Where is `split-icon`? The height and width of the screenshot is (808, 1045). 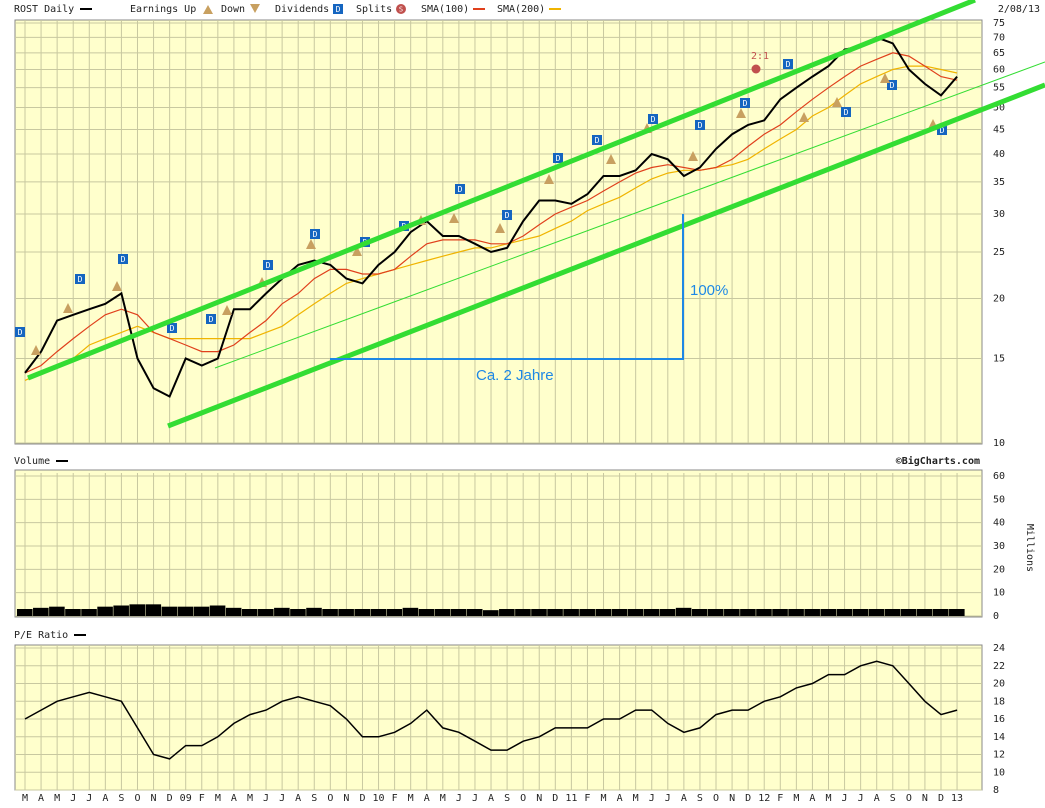 split-icon is located at coordinates (401, 9).